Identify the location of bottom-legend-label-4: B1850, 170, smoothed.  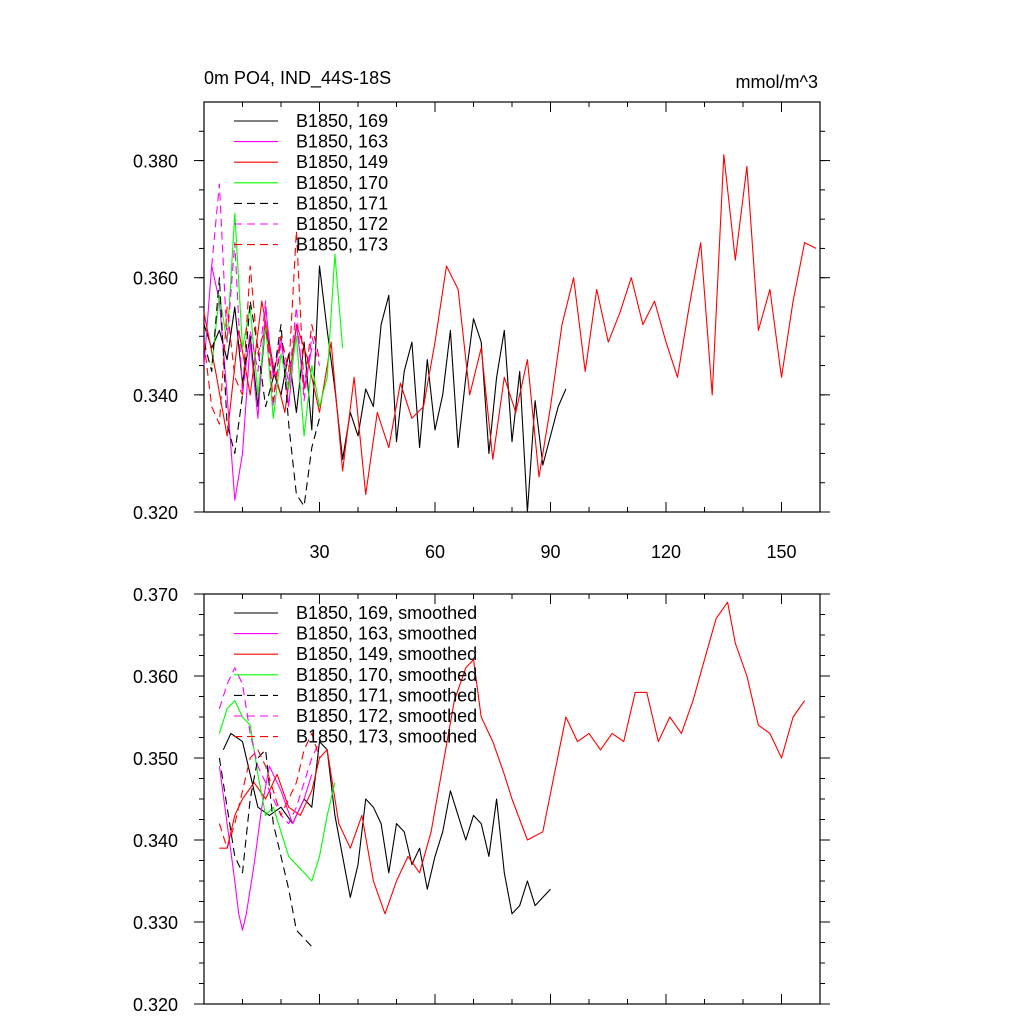
(386, 675).